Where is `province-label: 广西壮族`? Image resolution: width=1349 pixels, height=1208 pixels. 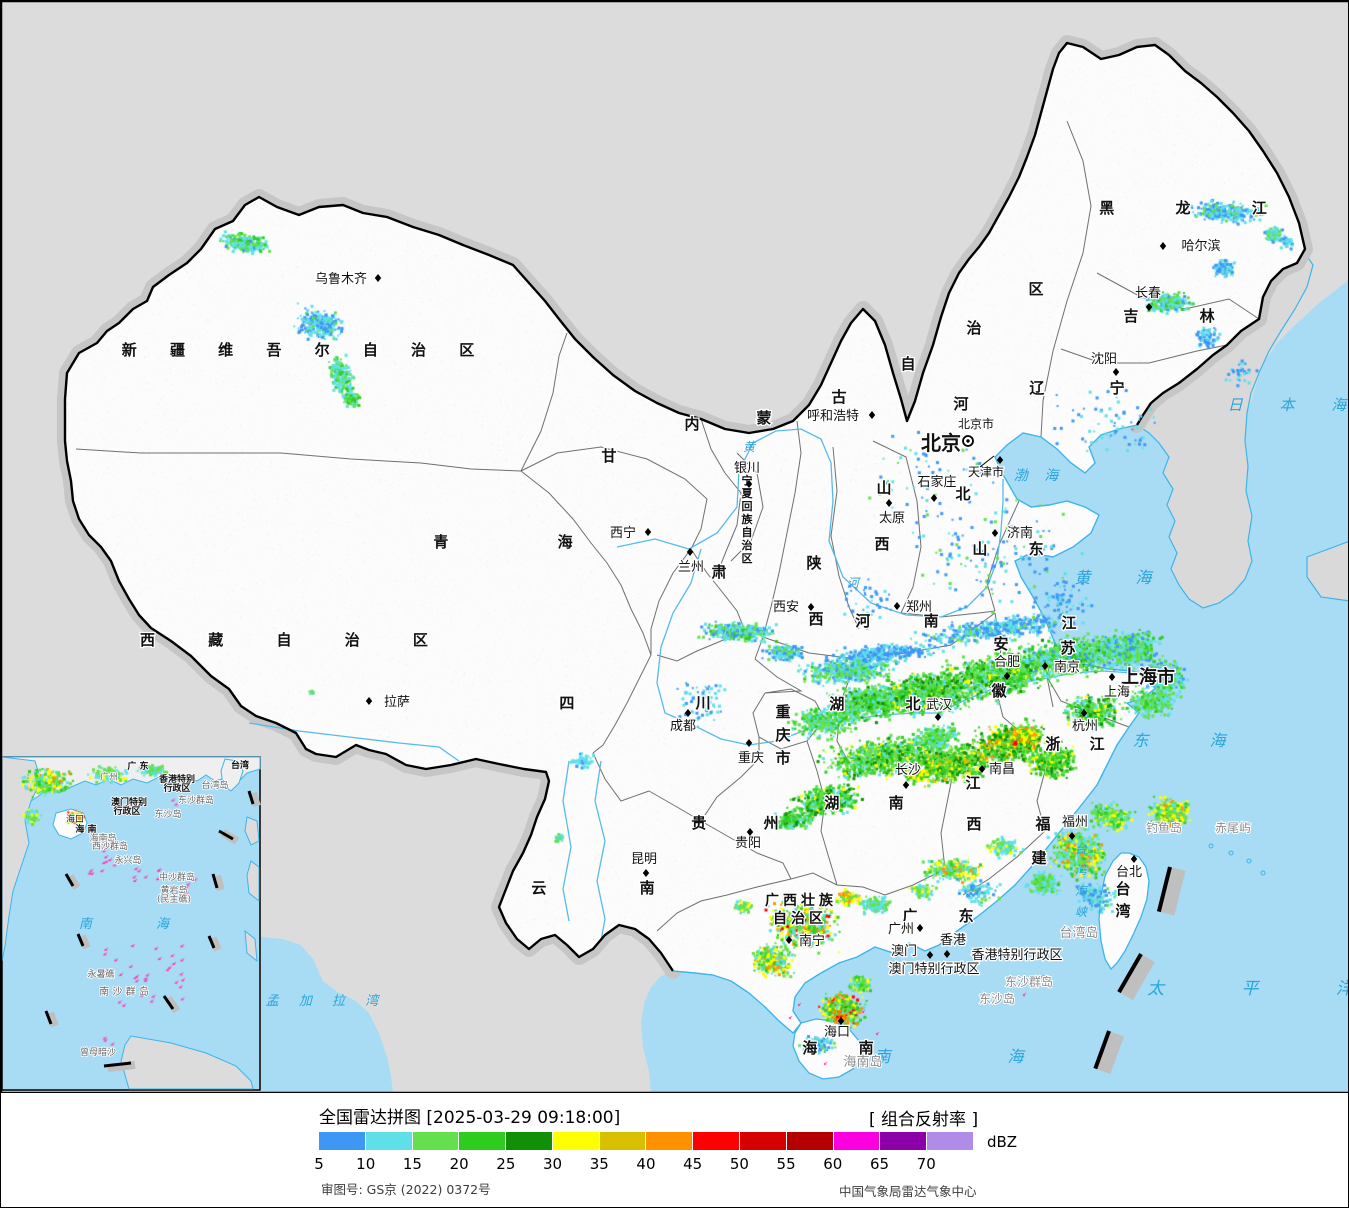
province-label: 广西壮族 is located at coordinates (801, 900).